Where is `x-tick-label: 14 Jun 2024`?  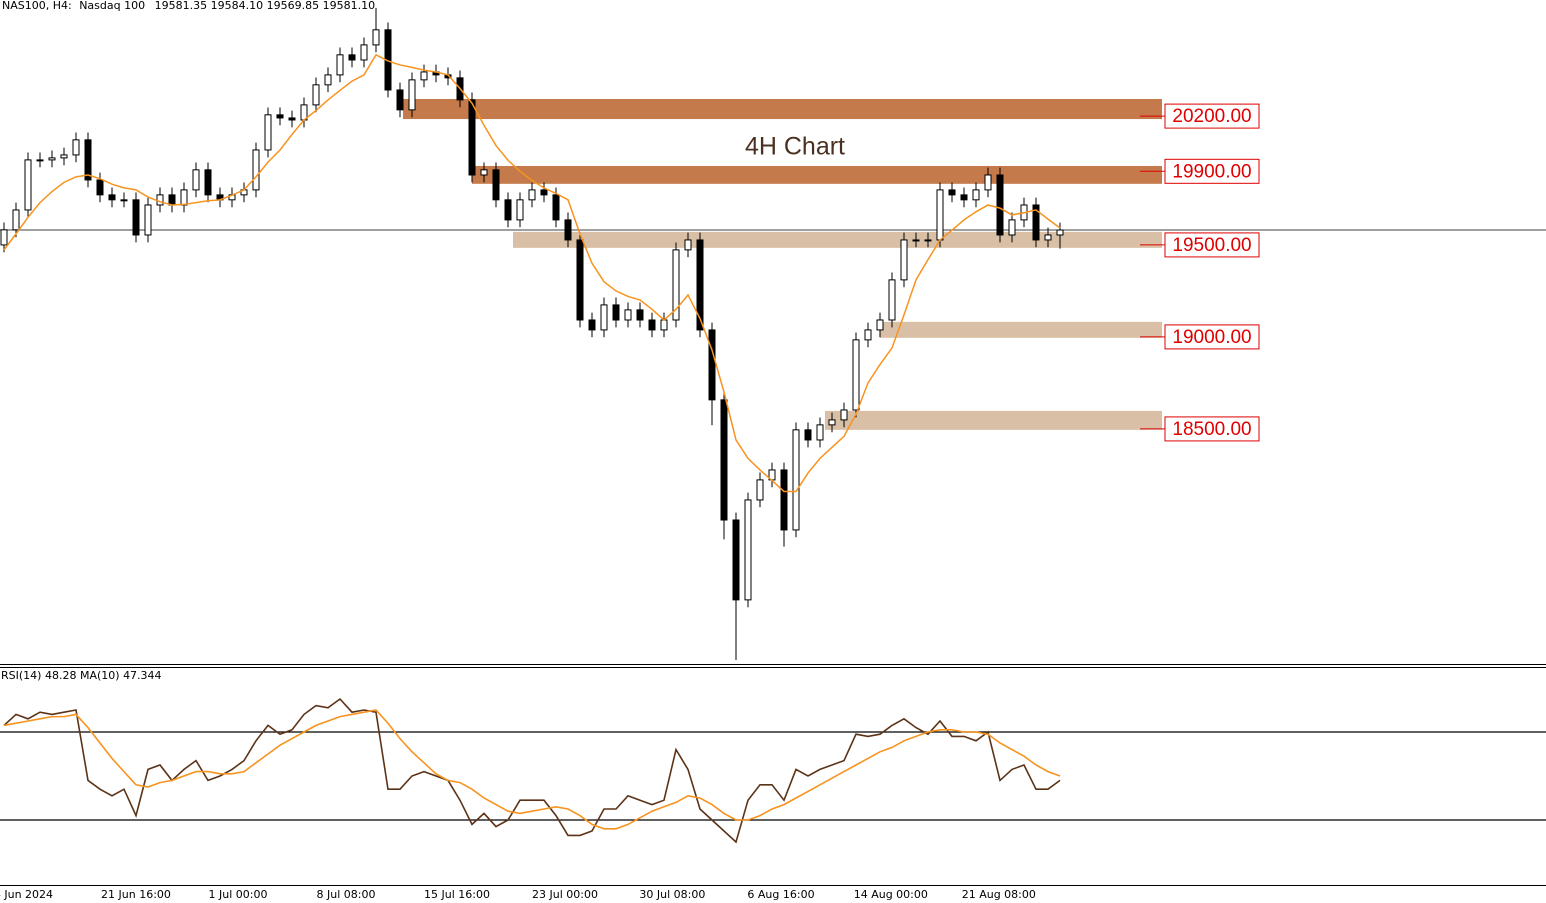
x-tick-label: 14 Jun 2024 is located at coordinates (26, 894).